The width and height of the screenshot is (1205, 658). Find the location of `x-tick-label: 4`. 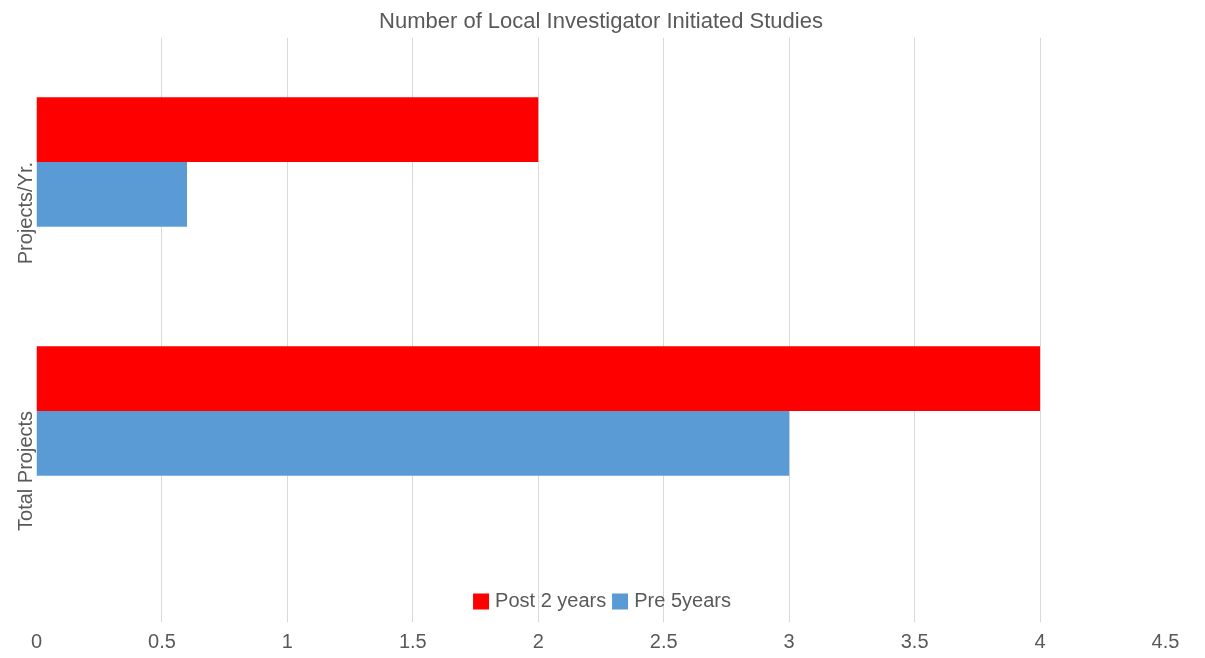

x-tick-label: 4 is located at coordinates (1040, 640).